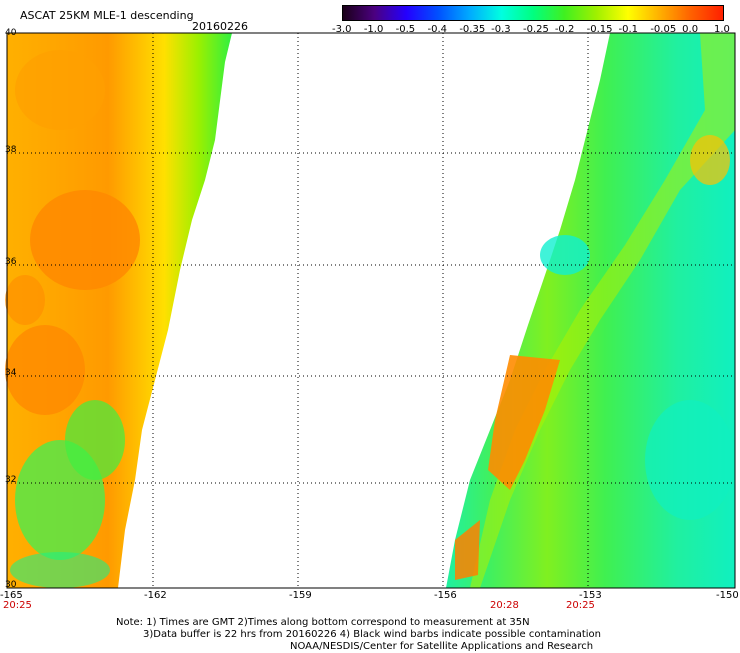  What do you see at coordinates (599, 29) in the screenshot?
I see `color-scale-tick-label: -0.15` at bounding box center [599, 29].